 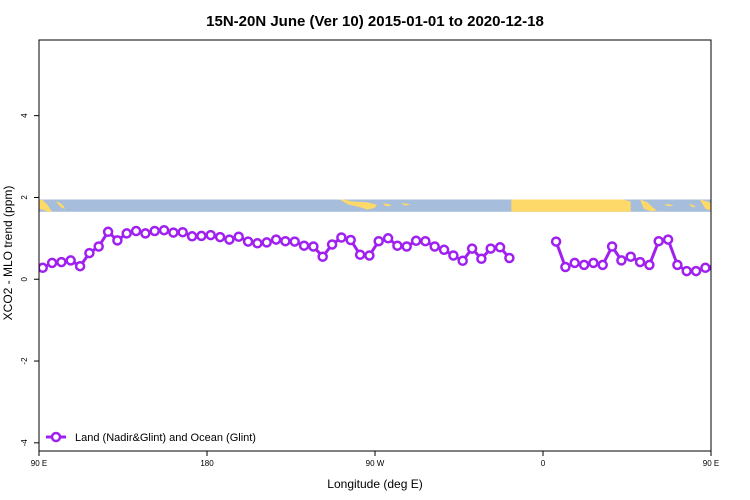 I want to click on x-tick-label: 0, so click(x=543, y=463).